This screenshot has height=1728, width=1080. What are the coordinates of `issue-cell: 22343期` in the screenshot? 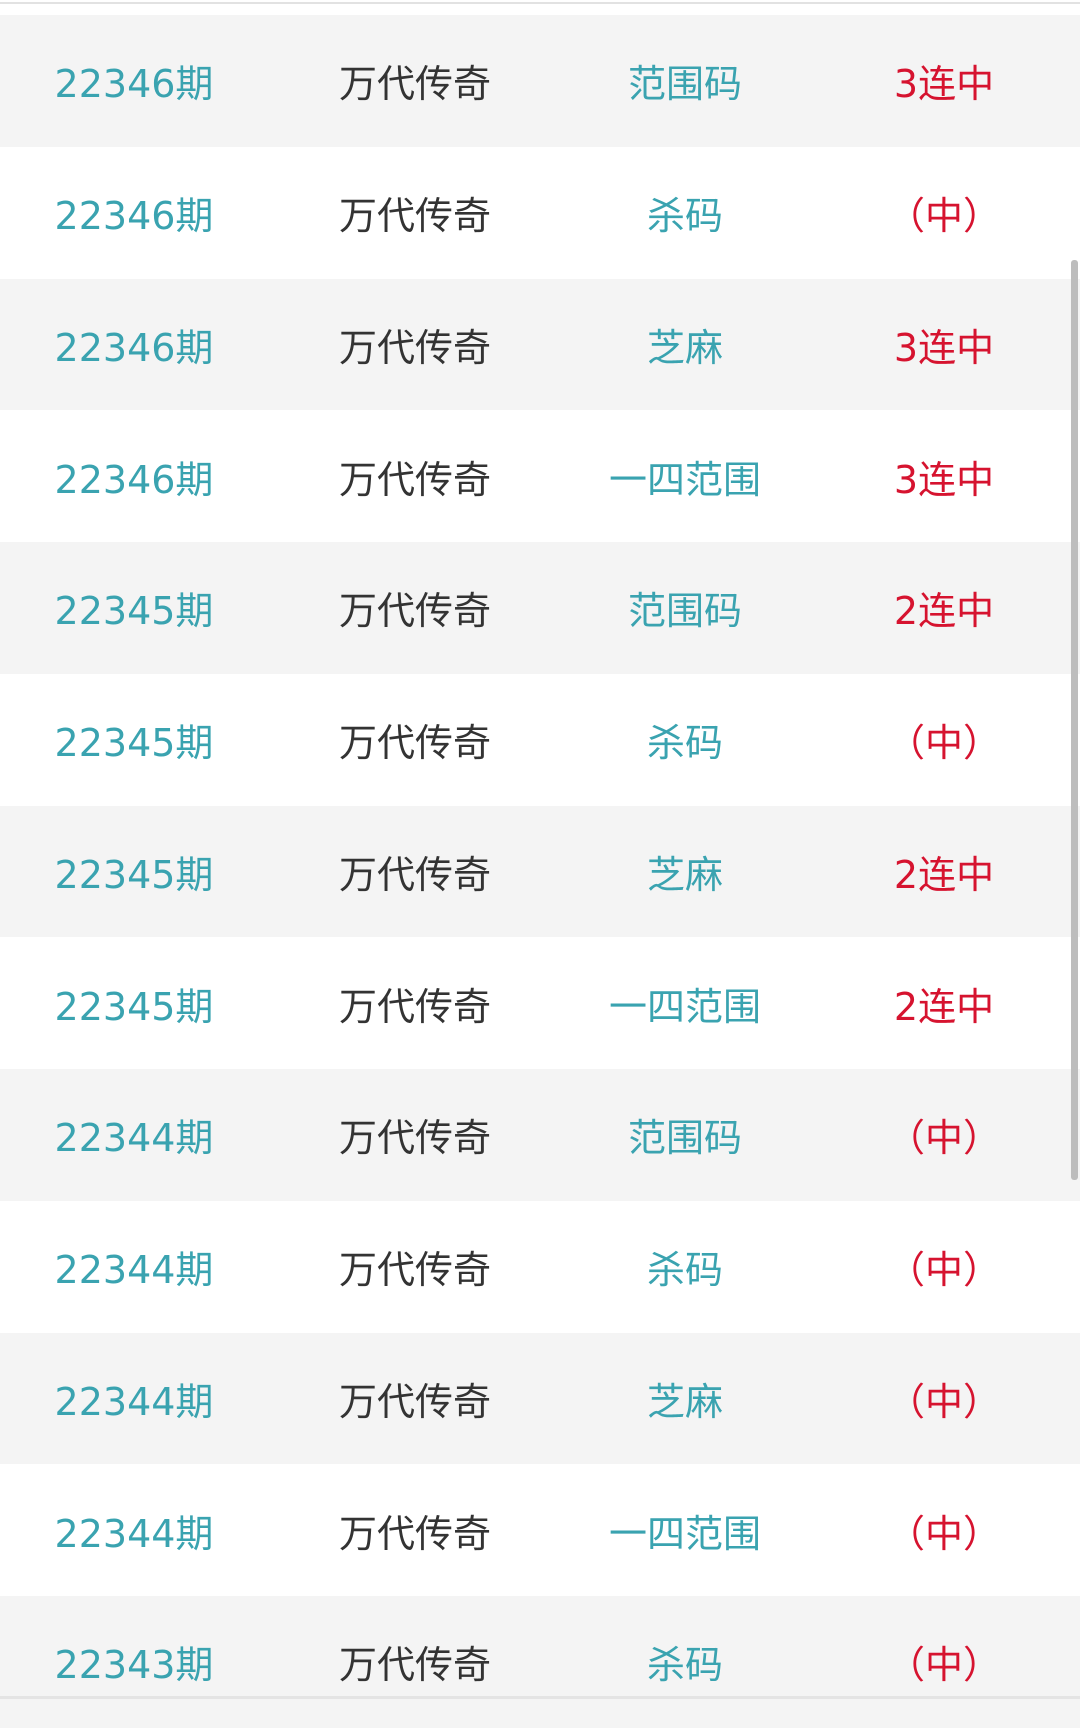 It's located at (134, 1665).